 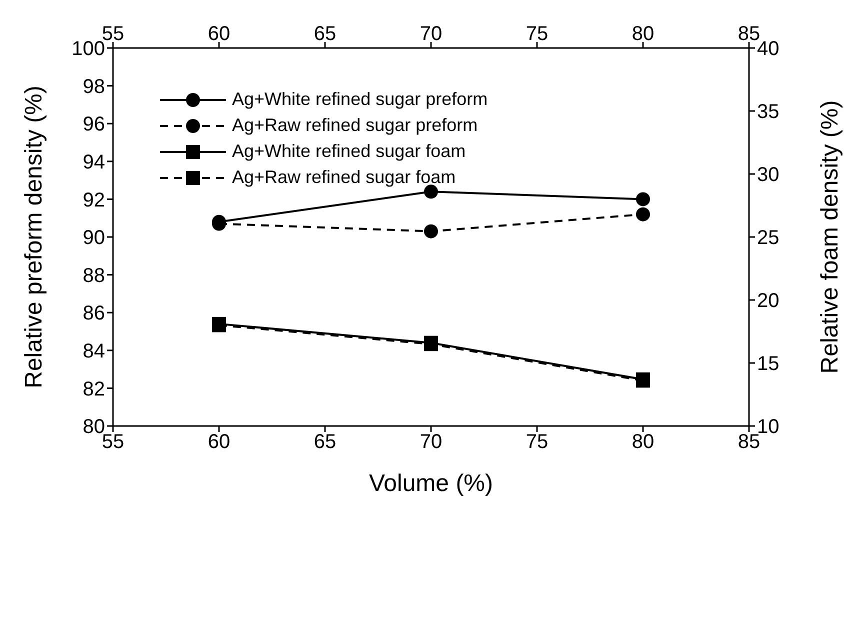 What do you see at coordinates (93, 87) in the screenshot?
I see `y-tick-label: 98` at bounding box center [93, 87].